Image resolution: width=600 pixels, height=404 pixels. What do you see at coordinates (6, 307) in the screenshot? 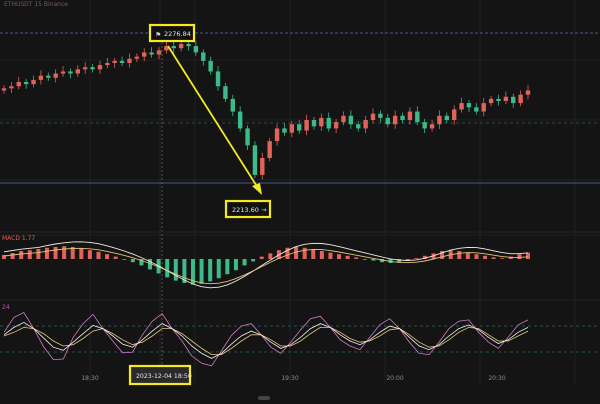
I see `kdj-label: 24` at bounding box center [6, 307].